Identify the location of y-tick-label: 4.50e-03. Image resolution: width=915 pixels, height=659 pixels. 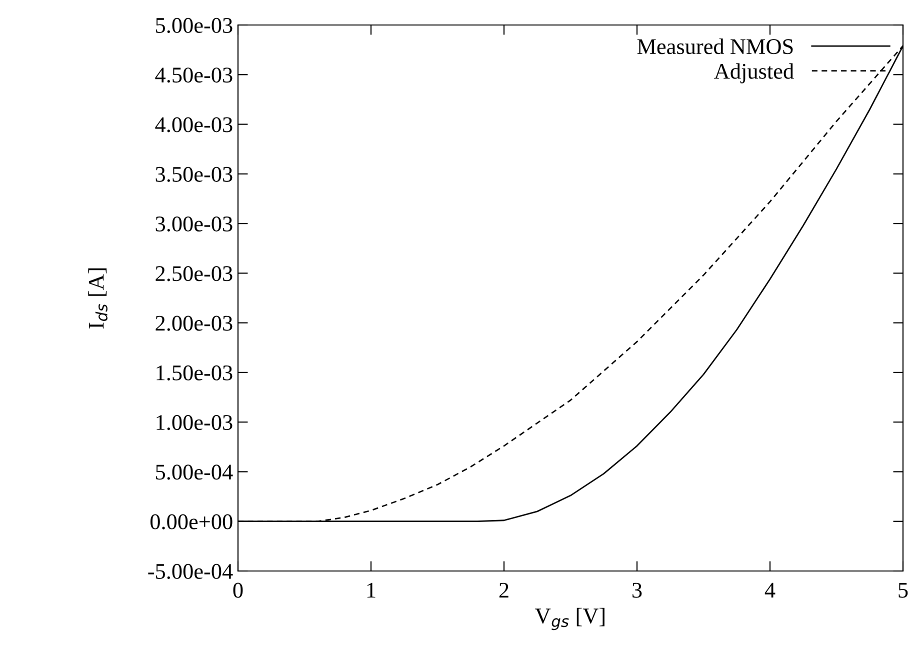
(193, 75).